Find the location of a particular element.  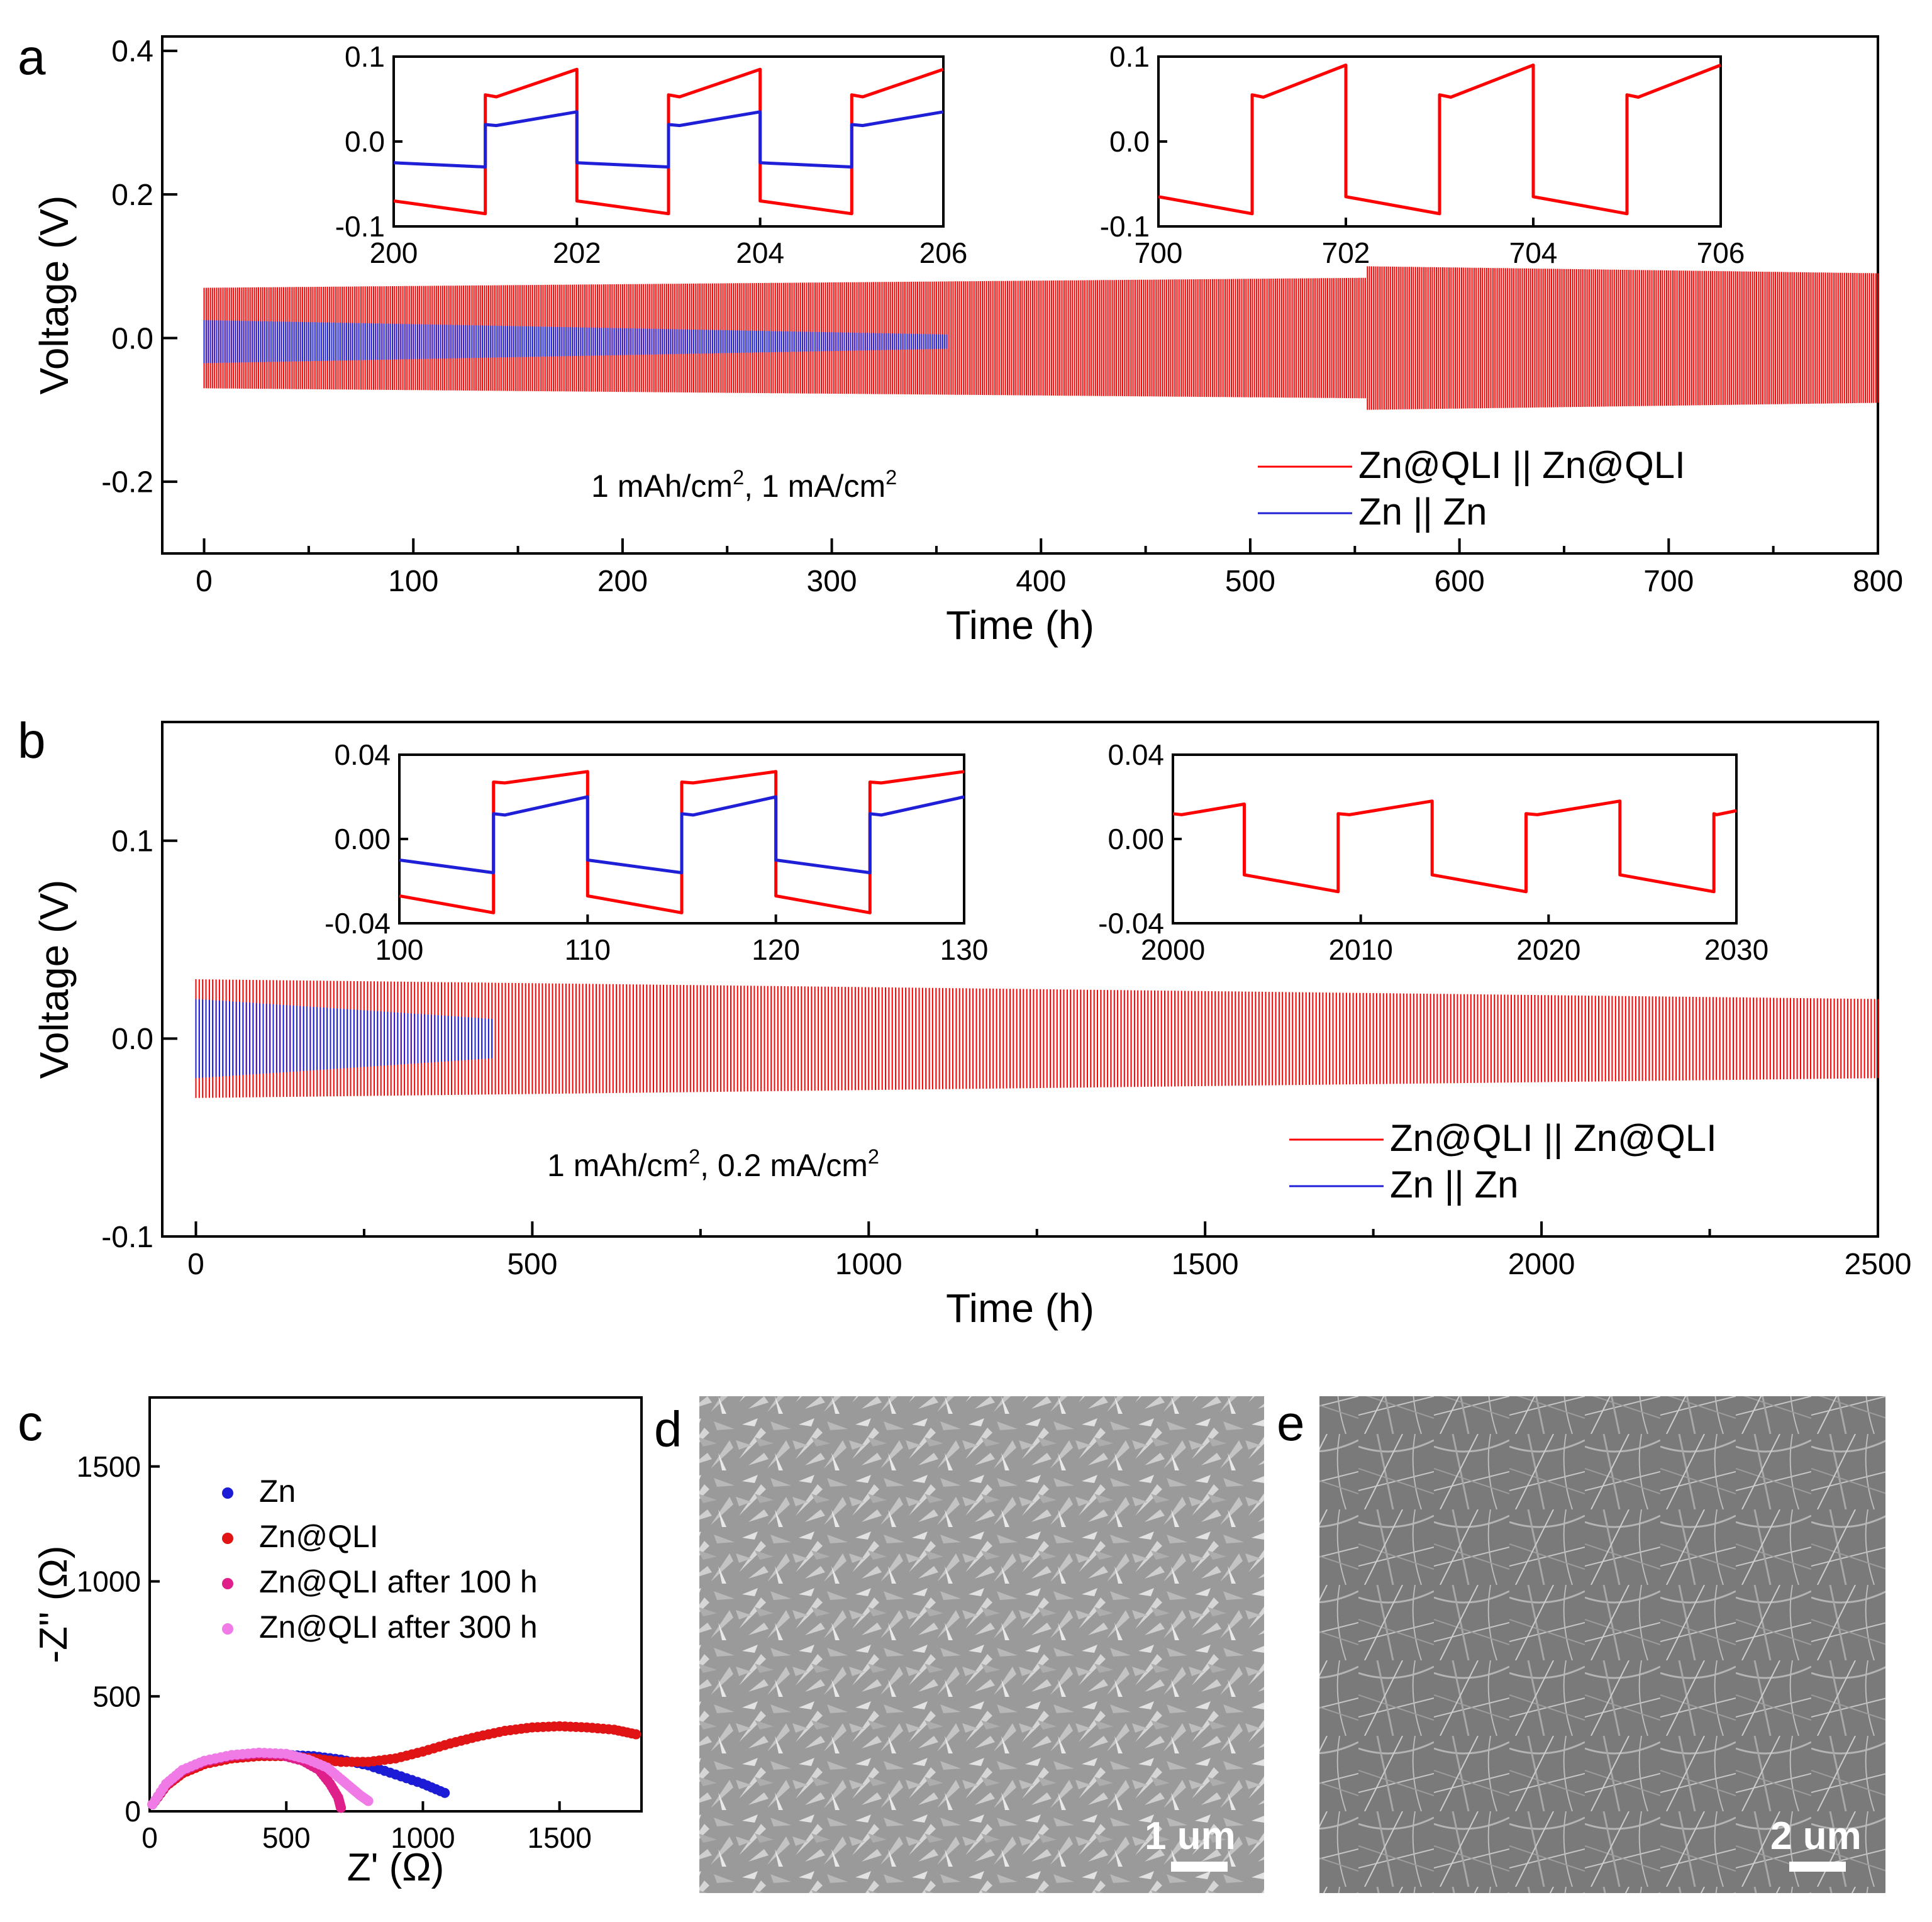

panel-a-inset-2-x-tick-label: 702 is located at coordinates (1346, 252).